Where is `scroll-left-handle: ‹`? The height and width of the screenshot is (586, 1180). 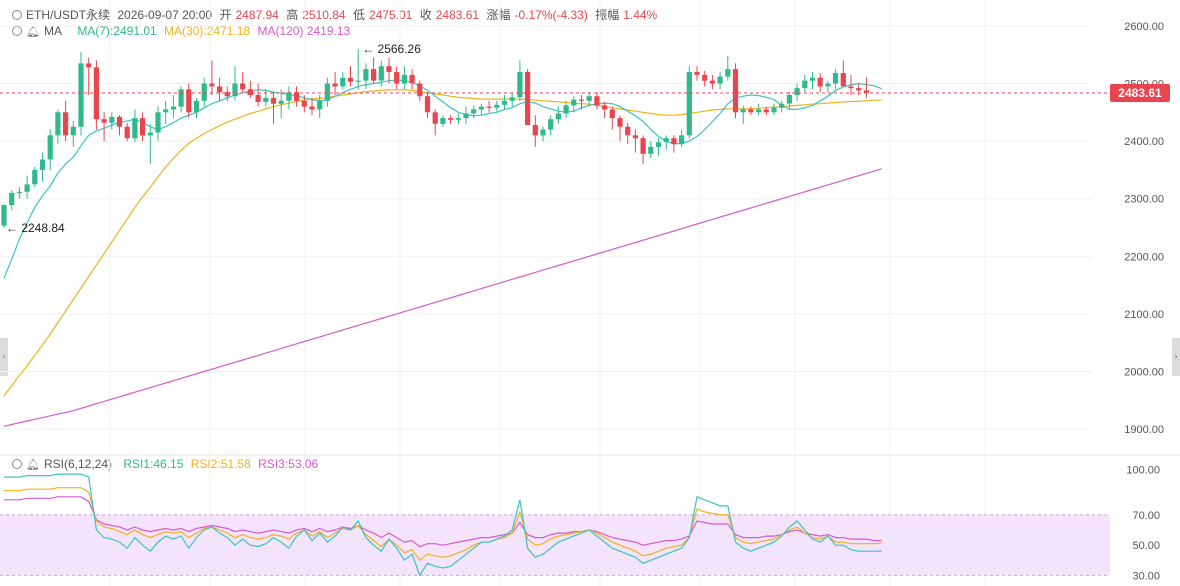 scroll-left-handle: ‹ is located at coordinates (4, 357).